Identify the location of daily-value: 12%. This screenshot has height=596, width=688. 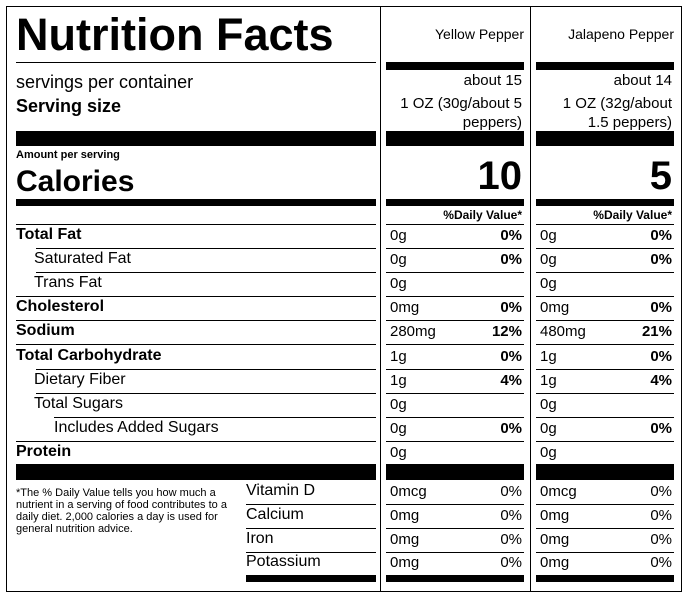
(506, 332).